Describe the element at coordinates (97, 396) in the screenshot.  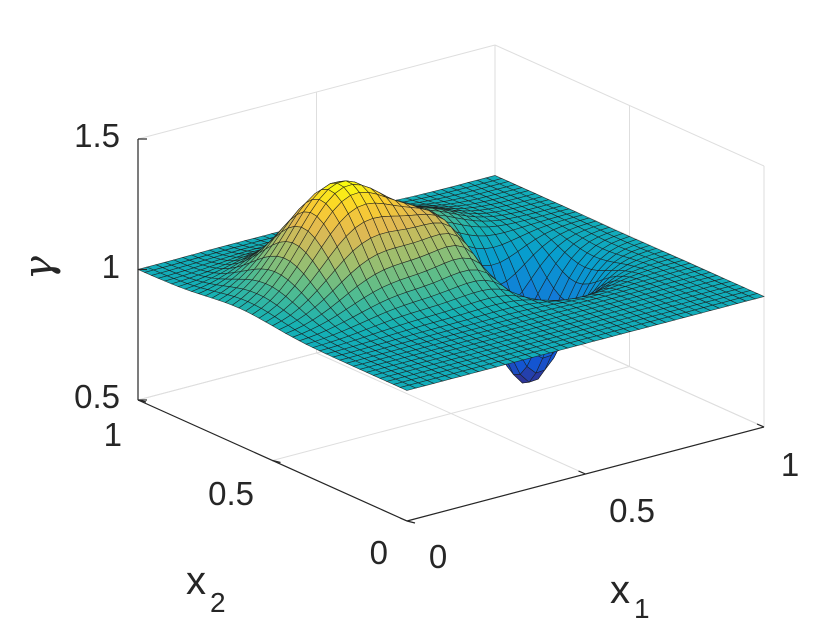
I see `z-tick-label-0: 0.5` at that location.